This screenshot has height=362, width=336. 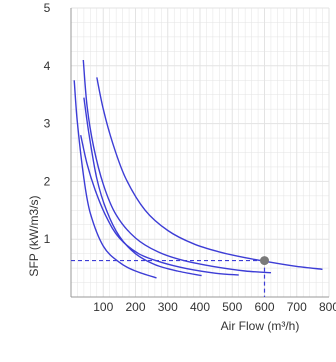 I want to click on y-tick-label: 4, so click(x=47, y=66).